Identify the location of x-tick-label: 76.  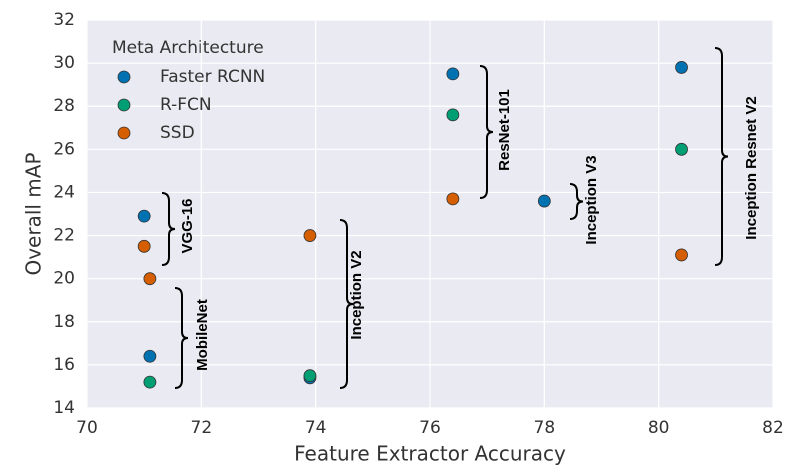
(430, 428).